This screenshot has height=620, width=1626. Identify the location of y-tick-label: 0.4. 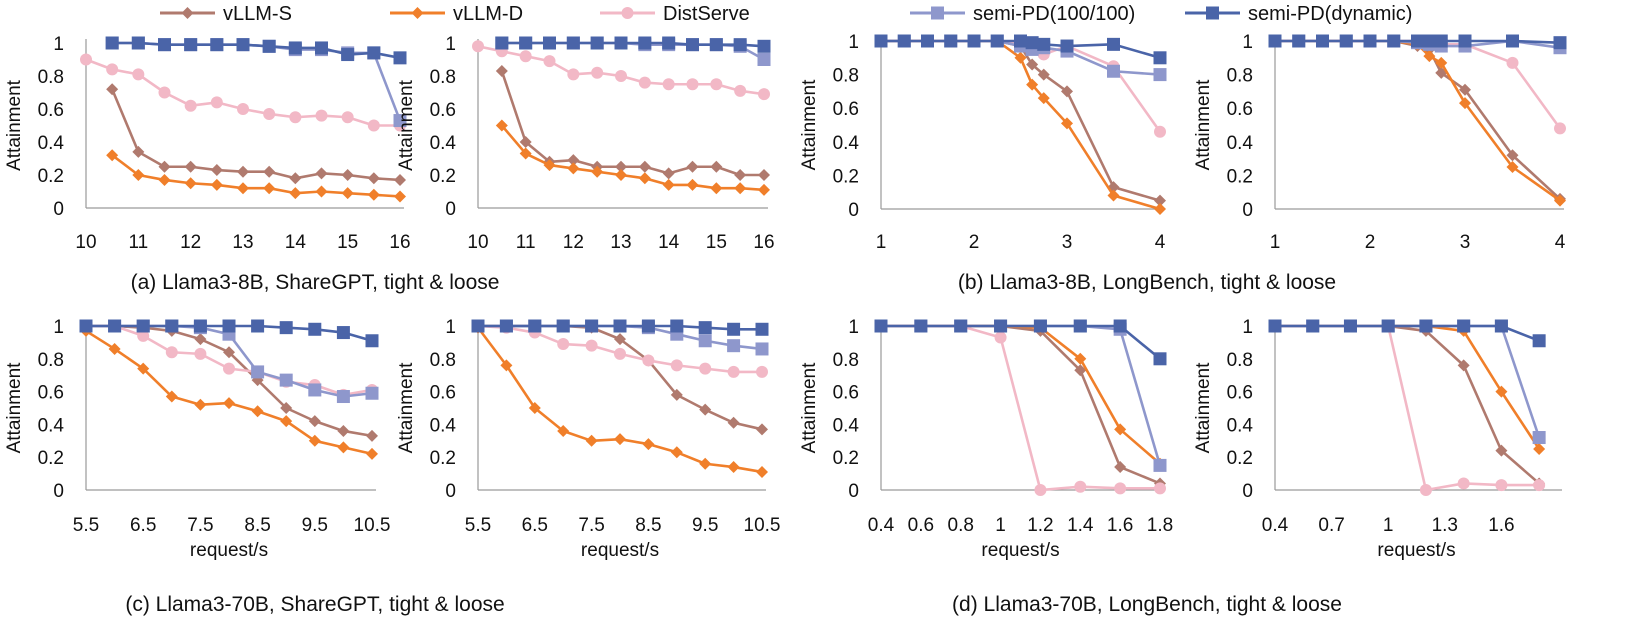
(846, 425).